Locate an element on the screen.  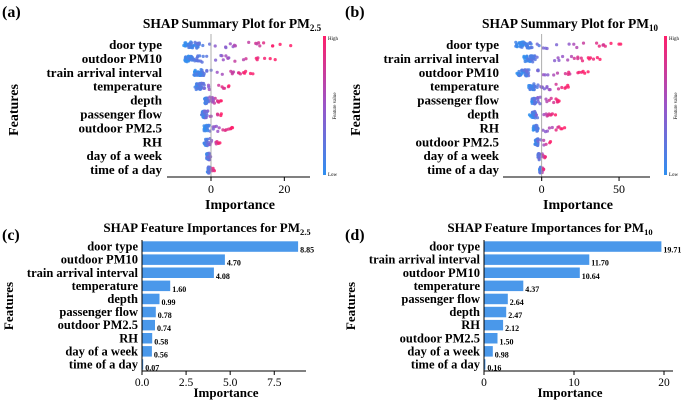
b-xtick-label-1: 50 is located at coordinates (619, 189).